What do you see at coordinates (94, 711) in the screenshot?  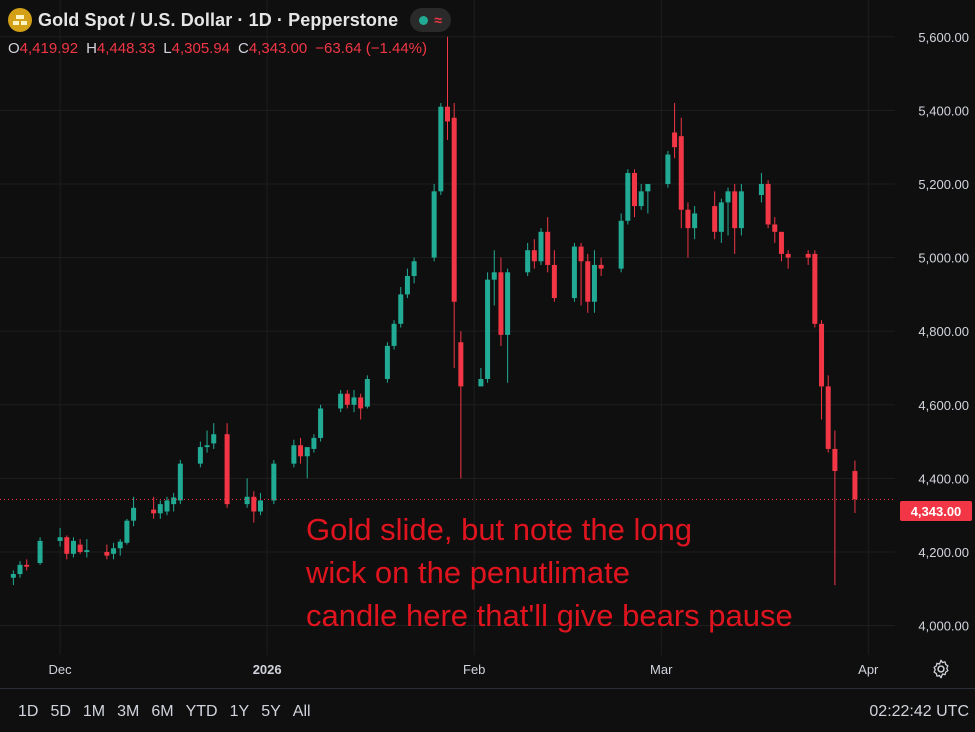 I see `range-1m: 1M` at bounding box center [94, 711].